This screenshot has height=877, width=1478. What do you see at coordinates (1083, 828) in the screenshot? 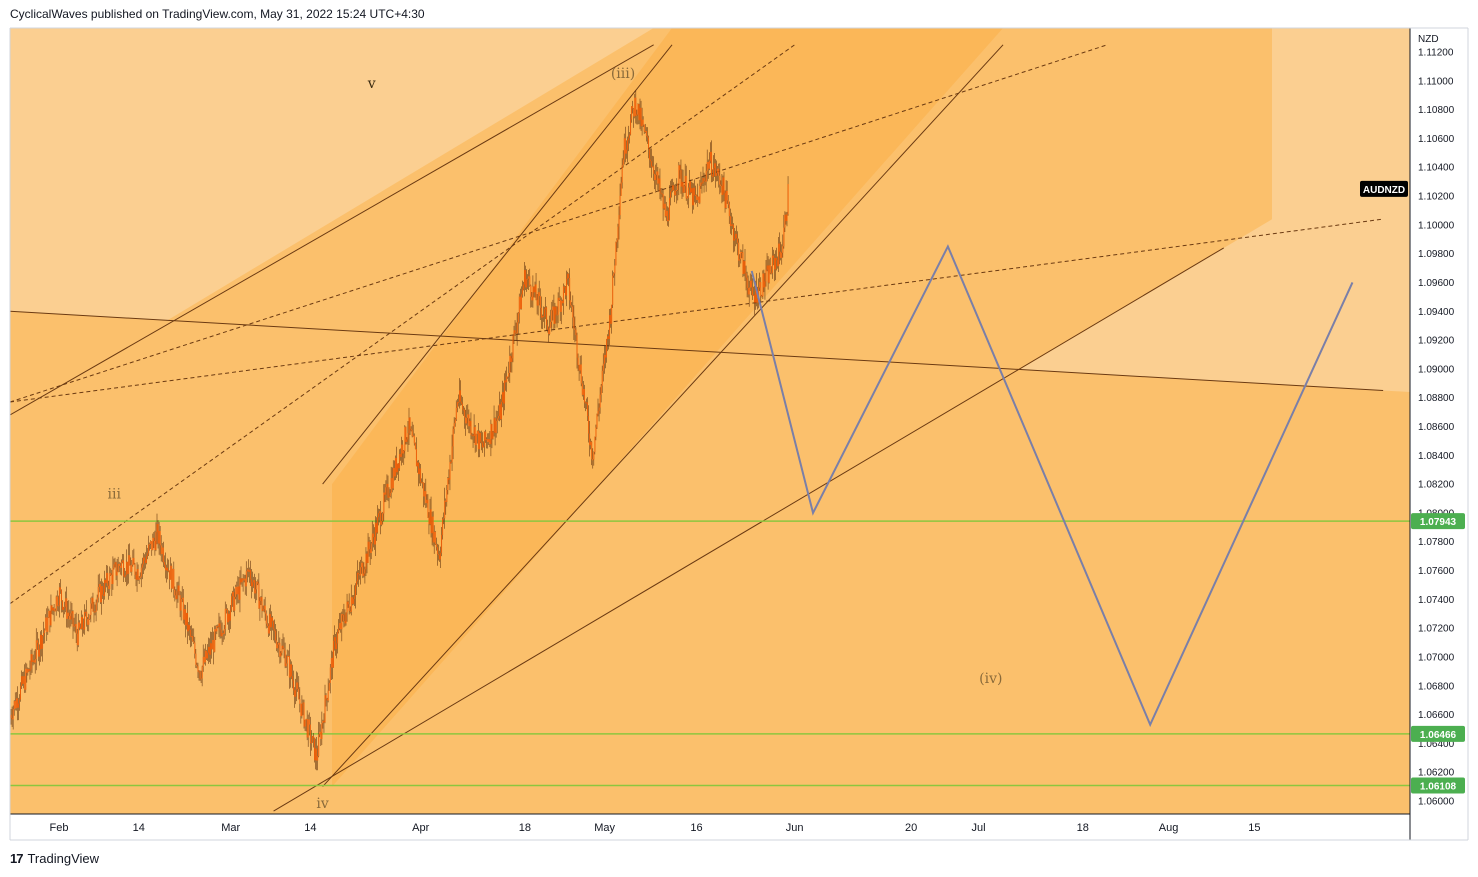
I see `x-tick-label: 18` at bounding box center [1083, 828].